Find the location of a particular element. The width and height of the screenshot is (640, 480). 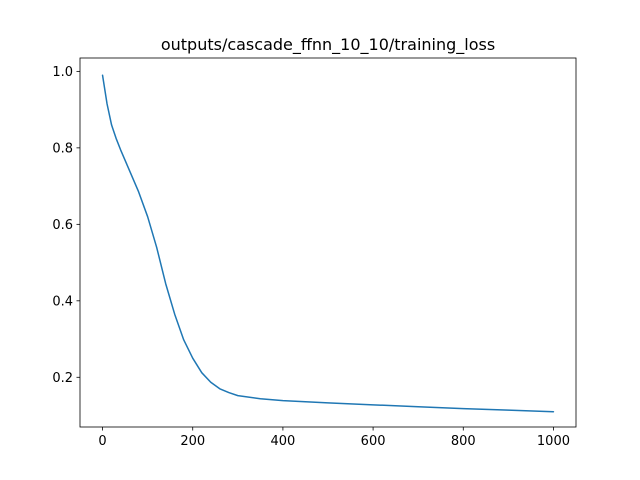

y-tick-label: 0.4 is located at coordinates (62, 301).